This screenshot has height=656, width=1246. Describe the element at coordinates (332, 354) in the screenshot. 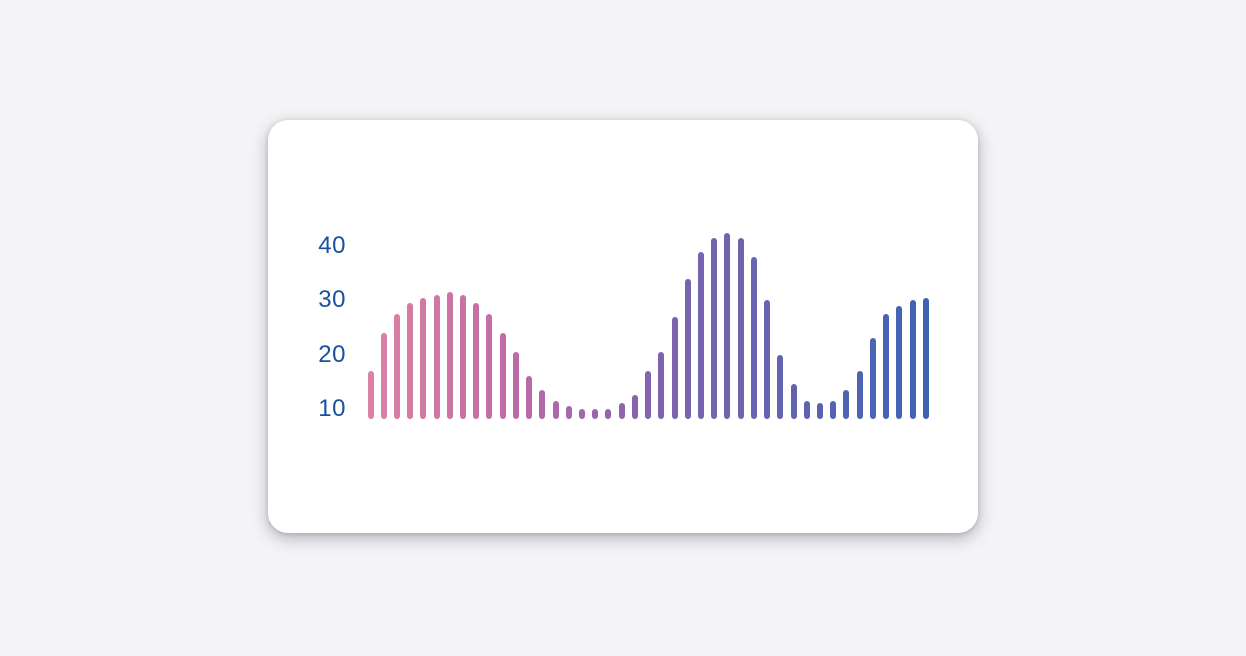

I see `y-tick-label: 20` at that location.